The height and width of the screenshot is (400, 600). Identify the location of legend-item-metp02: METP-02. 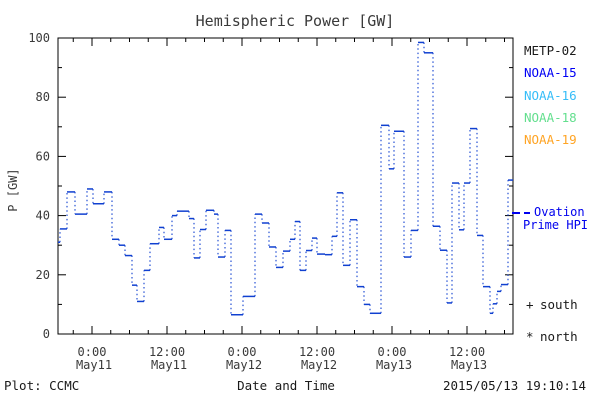
(550, 50).